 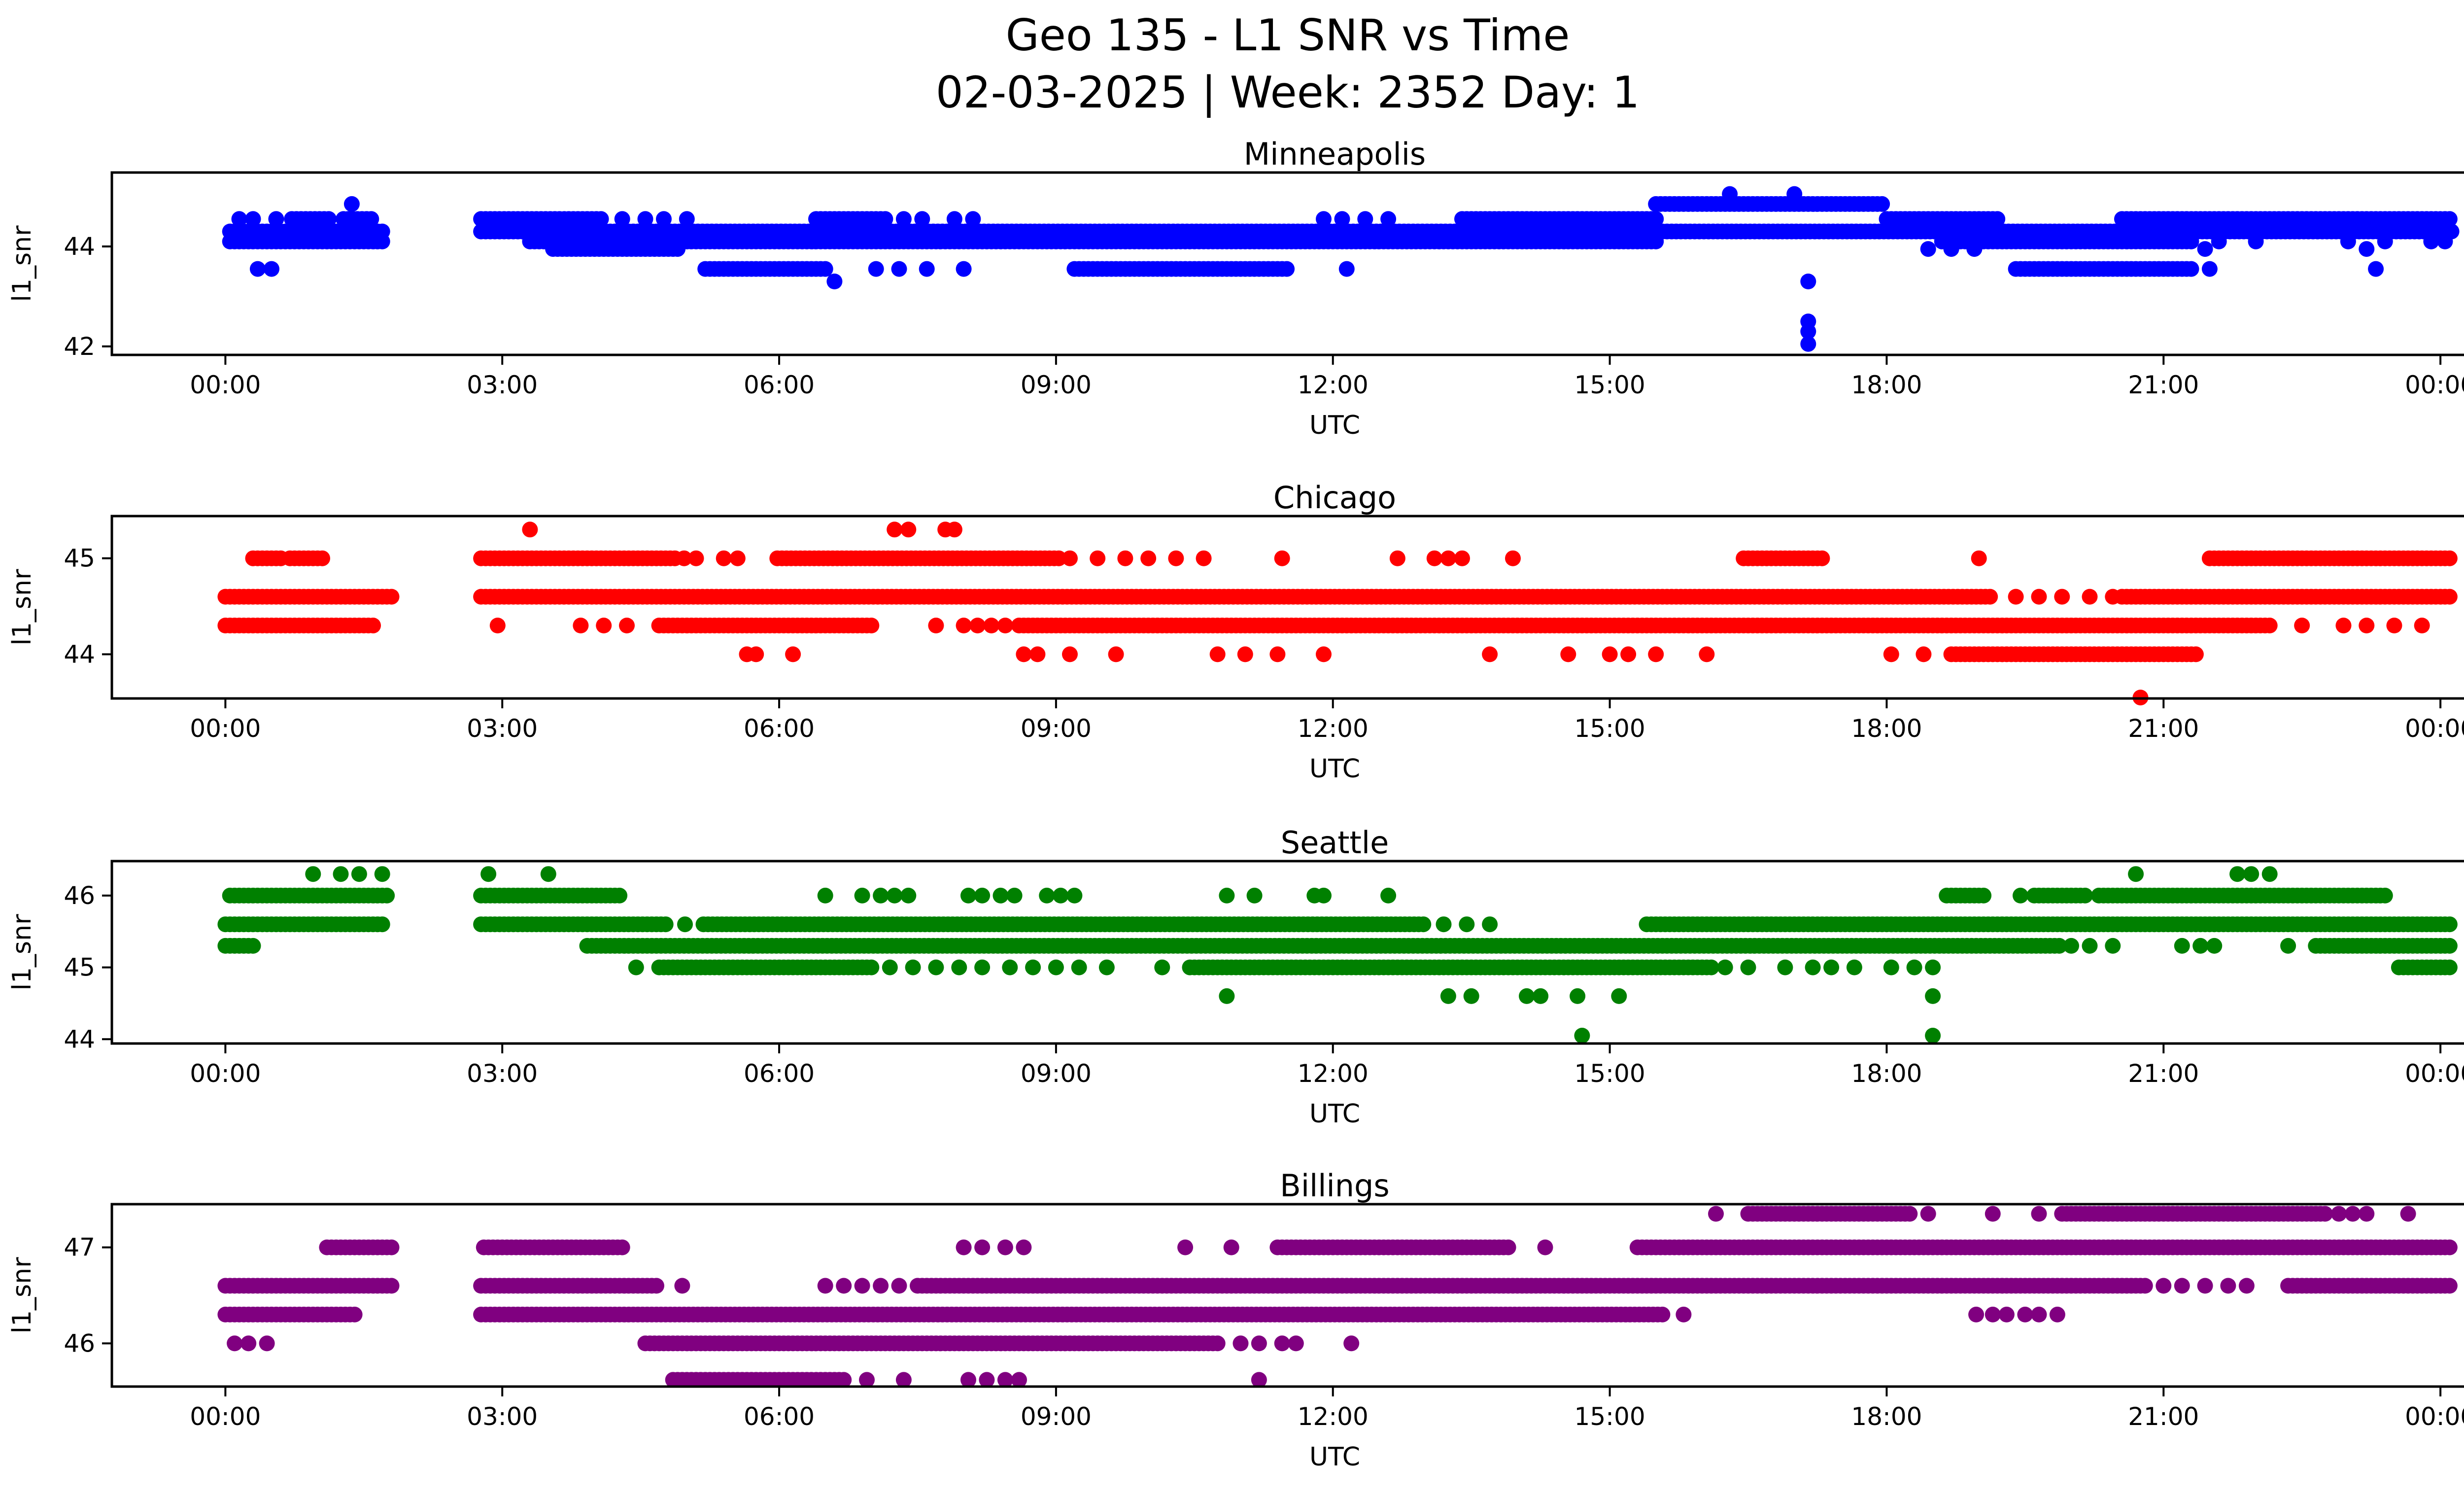 I want to click on figure-title-line2: 02-03-2025 | Week: 2352 Day: 1, so click(x=1287, y=92).